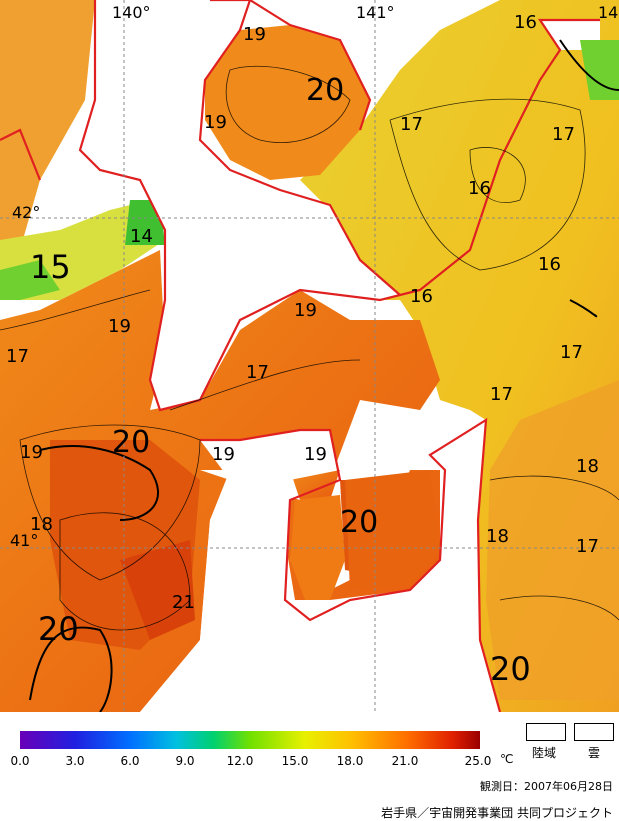 The width and height of the screenshot is (619, 821). Describe the element at coordinates (375, 12) in the screenshot. I see `longitude-label: 141°` at that location.